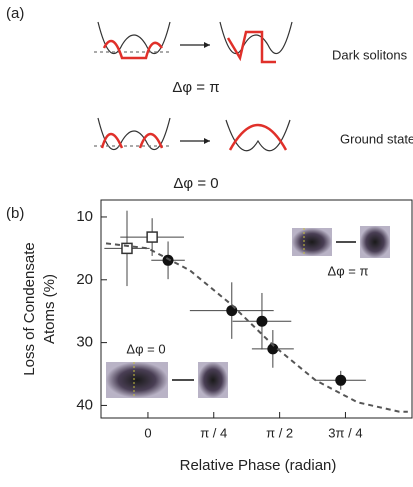  What do you see at coordinates (15, 13) in the screenshot?
I see `panel-label: (a)` at bounding box center [15, 13].